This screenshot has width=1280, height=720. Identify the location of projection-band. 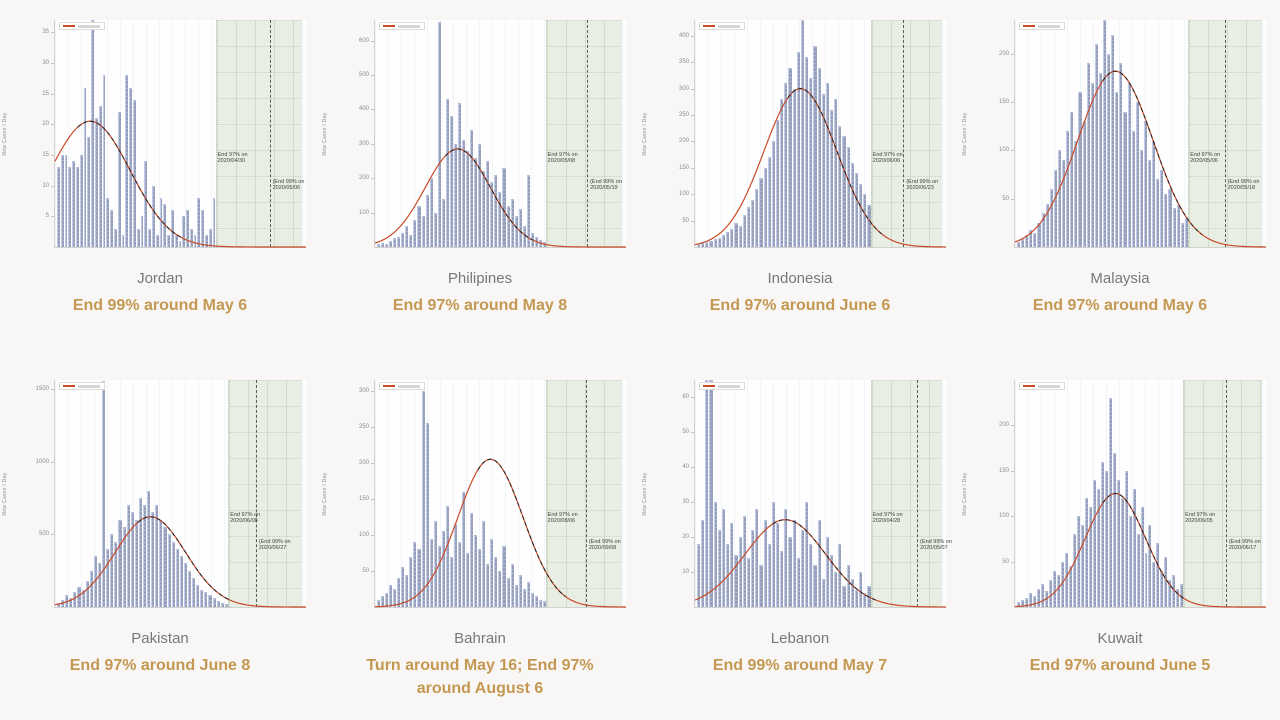
(1225, 133).